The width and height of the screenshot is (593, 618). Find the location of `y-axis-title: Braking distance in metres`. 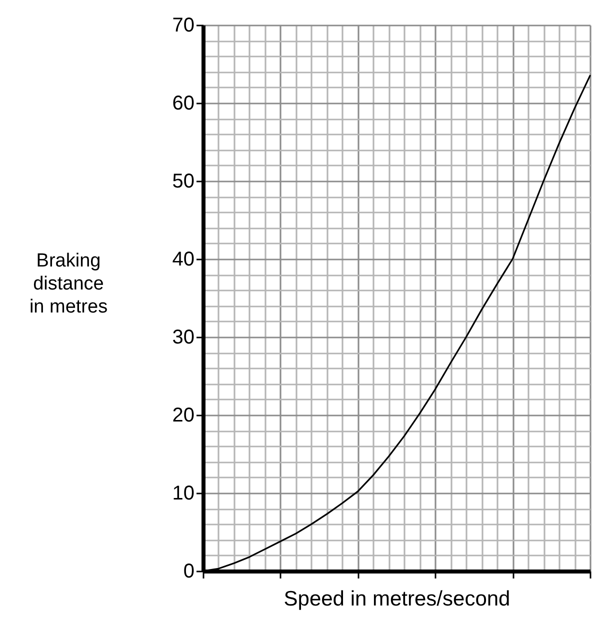

y-axis-title: Braking distance in metres is located at coordinates (68, 284).